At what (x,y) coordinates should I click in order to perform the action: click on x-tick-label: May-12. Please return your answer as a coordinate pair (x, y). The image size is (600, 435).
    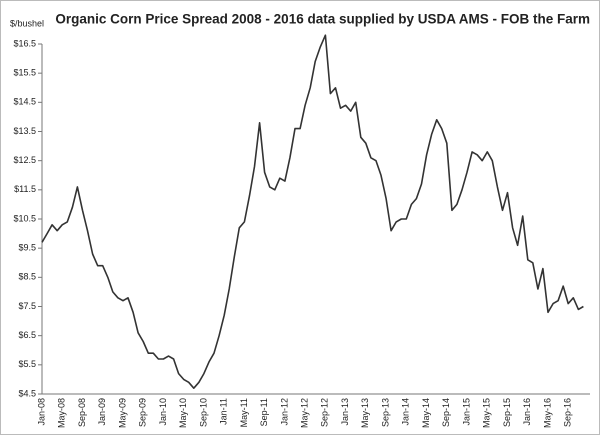
    Looking at the image, I should click on (304, 413).